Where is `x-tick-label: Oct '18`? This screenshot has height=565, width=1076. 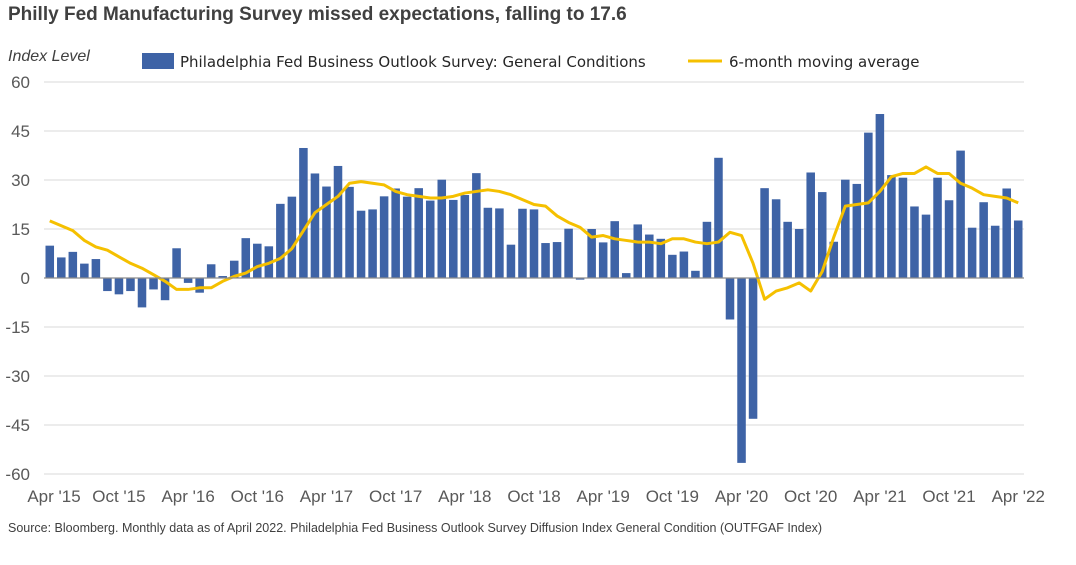
x-tick-label: Oct '18 is located at coordinates (533, 496).